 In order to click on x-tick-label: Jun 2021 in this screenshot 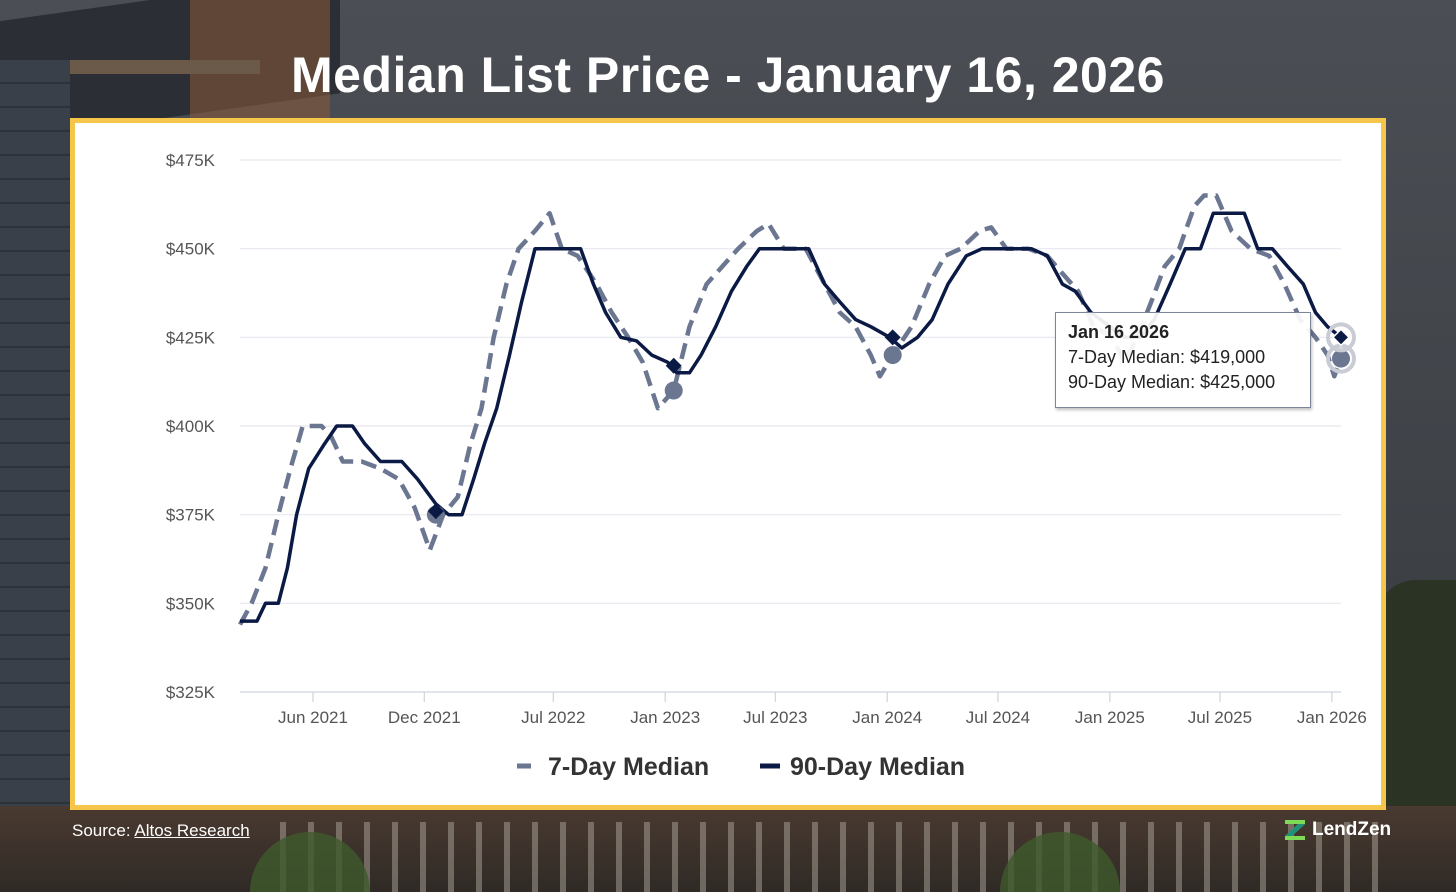, I will do `click(313, 717)`.